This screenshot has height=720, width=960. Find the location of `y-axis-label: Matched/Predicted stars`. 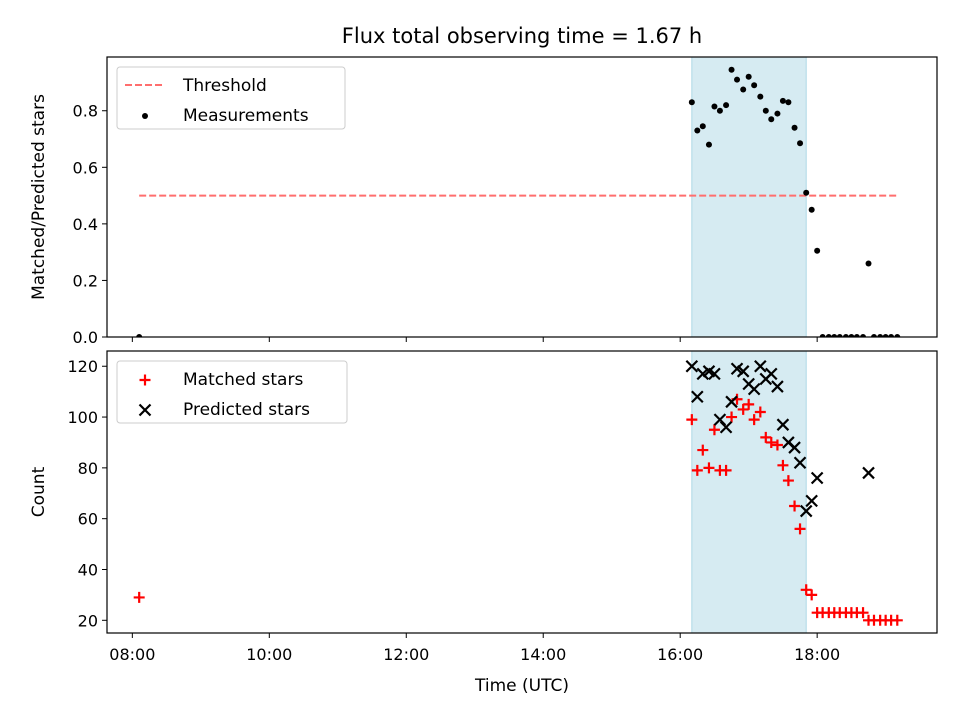

y-axis-label: Matched/Predicted stars is located at coordinates (39, 197).